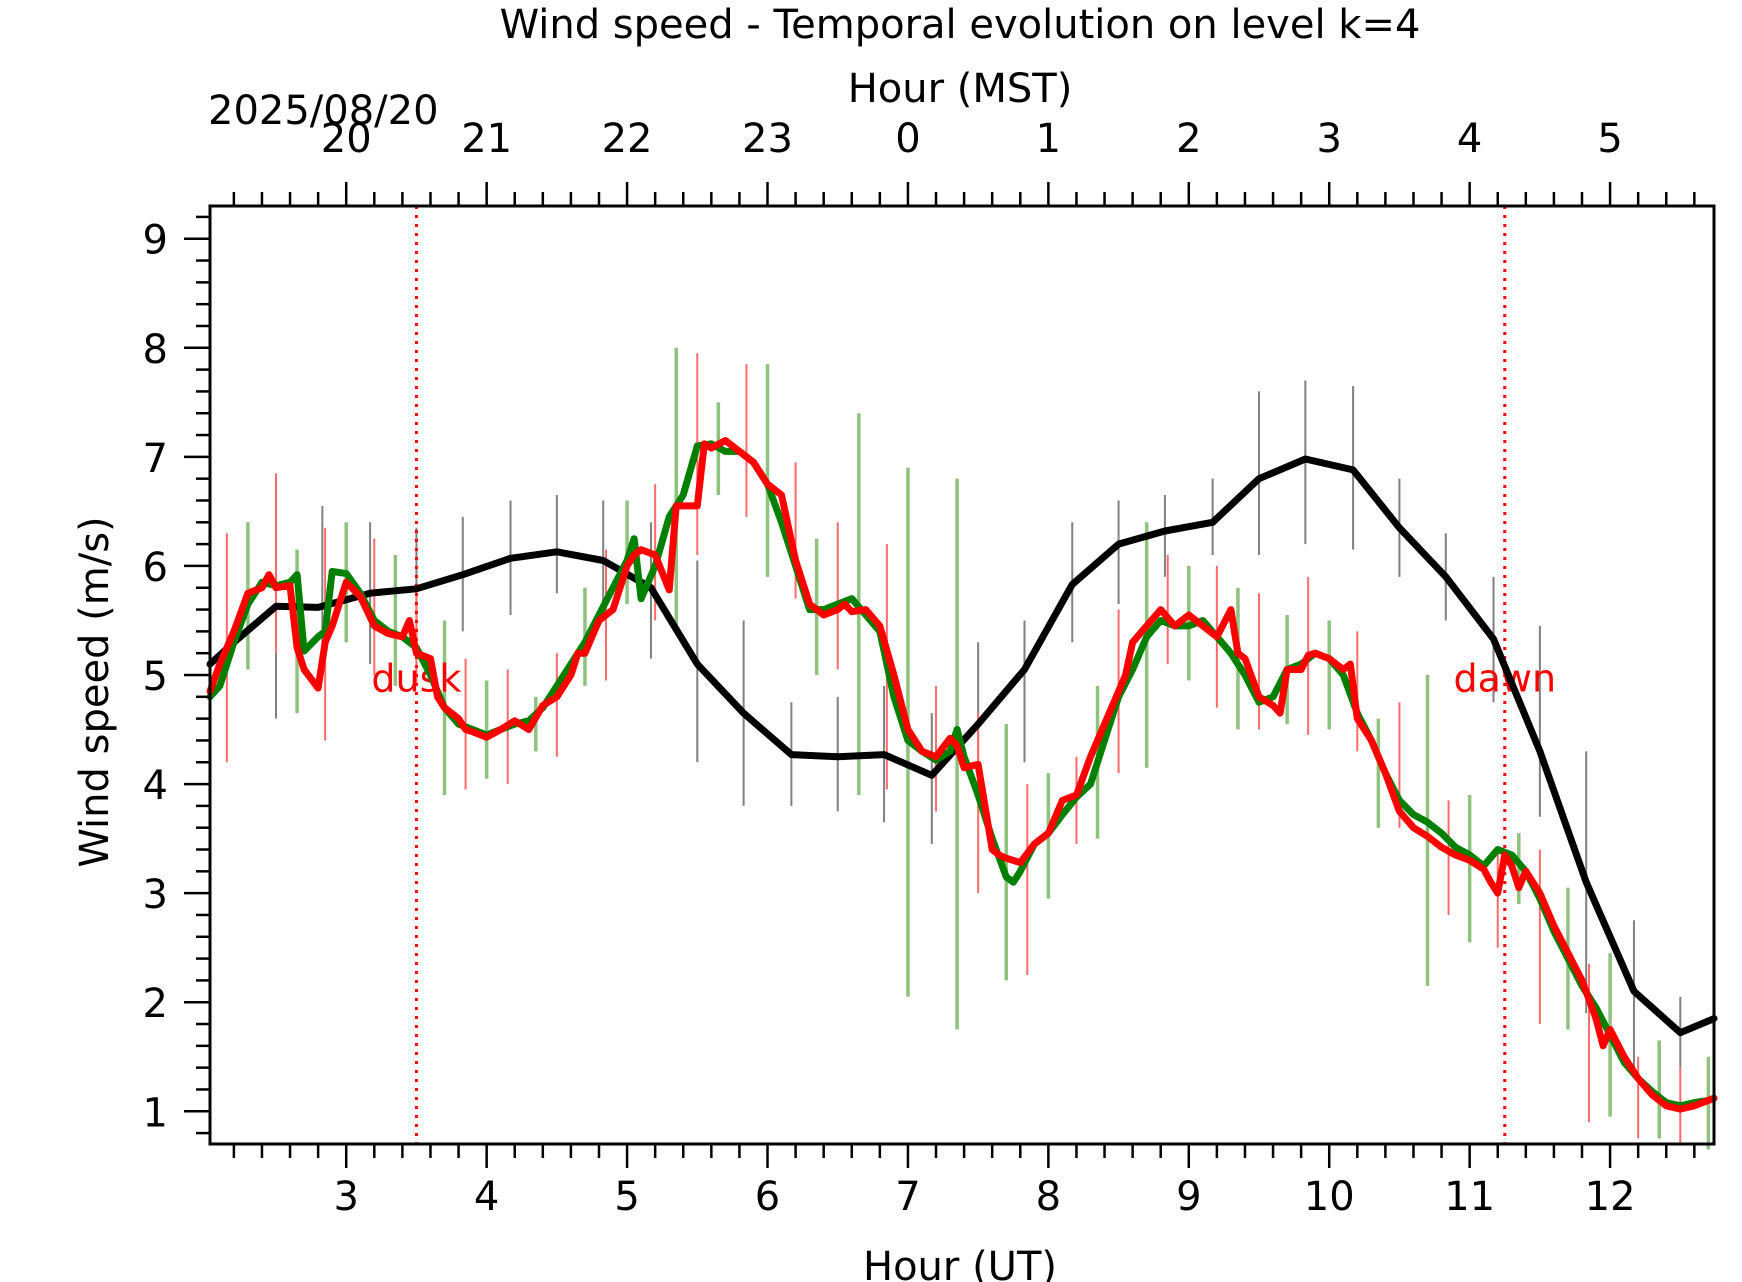  Describe the element at coordinates (1048, 139) in the screenshot. I see `x2-tick-label: 1` at that location.